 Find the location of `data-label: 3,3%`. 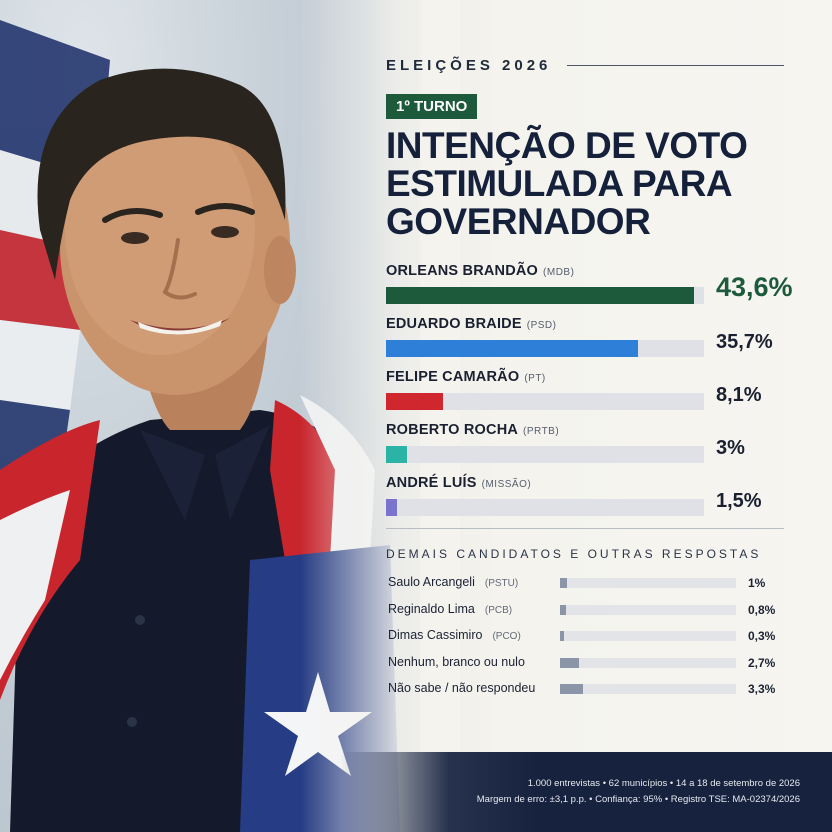

data-label: 3,3% is located at coordinates (762, 689).